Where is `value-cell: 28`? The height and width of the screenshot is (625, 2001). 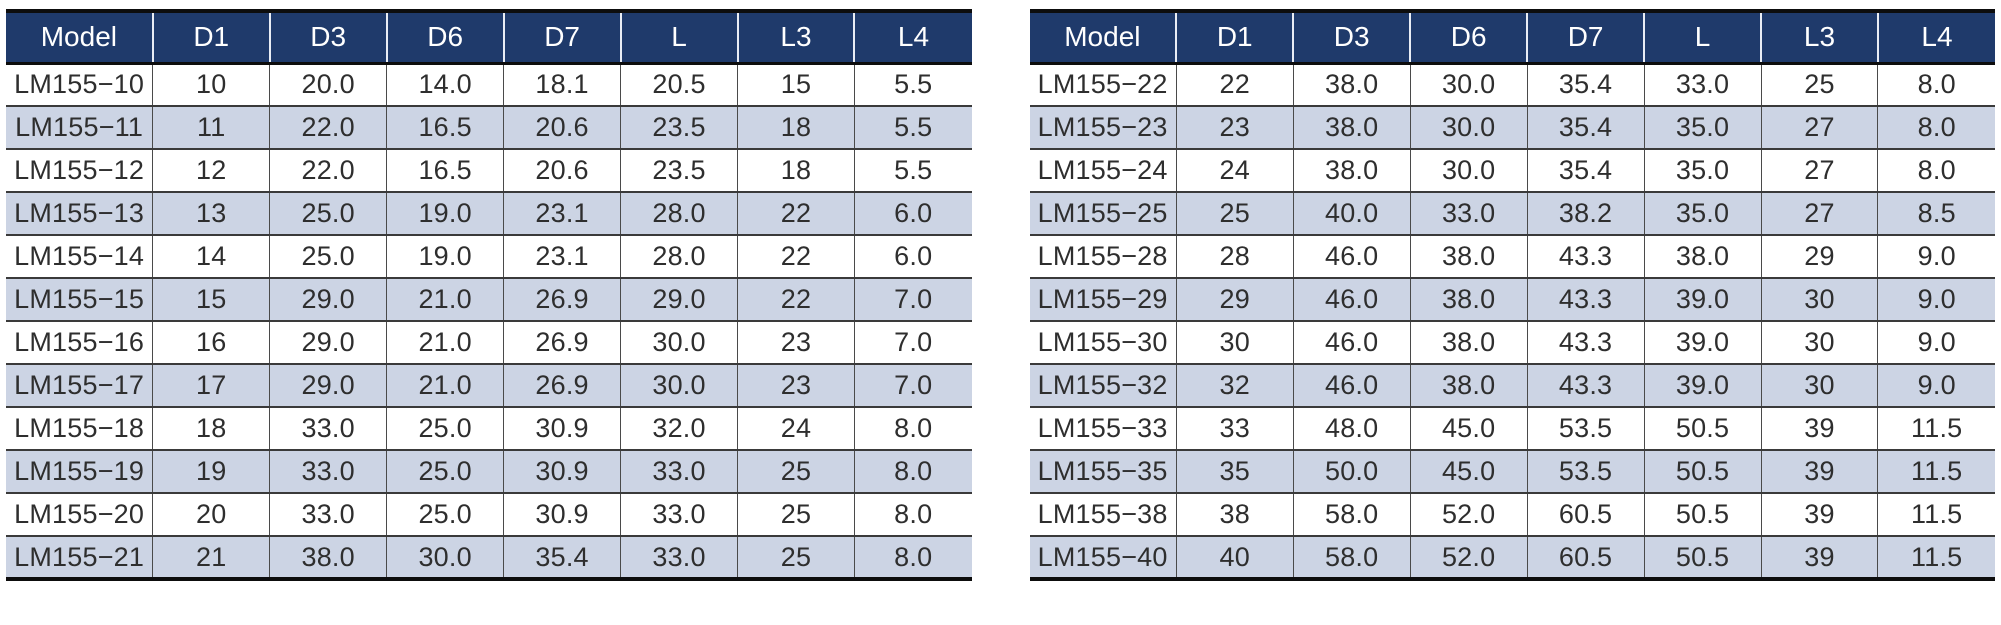 value-cell: 28 is located at coordinates (1235, 256).